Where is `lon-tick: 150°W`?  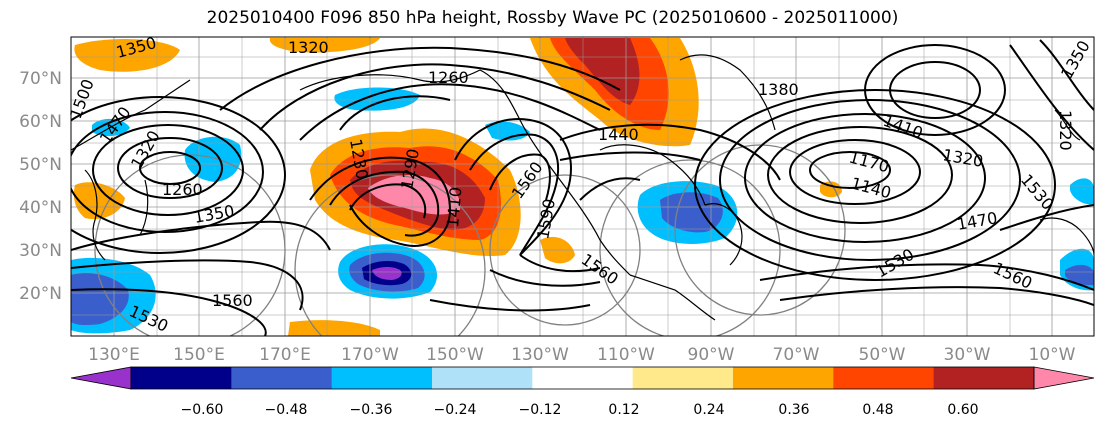
lon-tick: 150°W is located at coordinates (455, 355).